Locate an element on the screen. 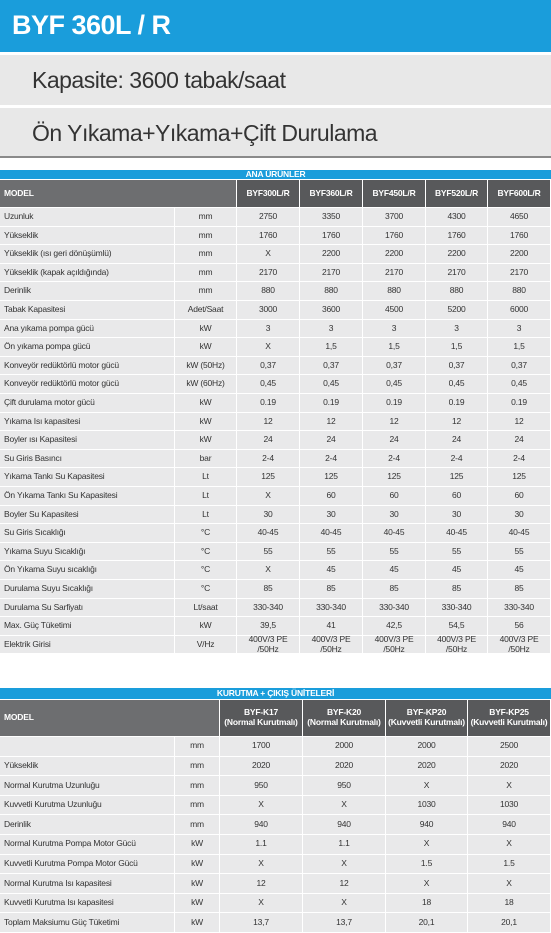 This screenshot has width=551, height=933. value: 85 is located at coordinates (394, 589).